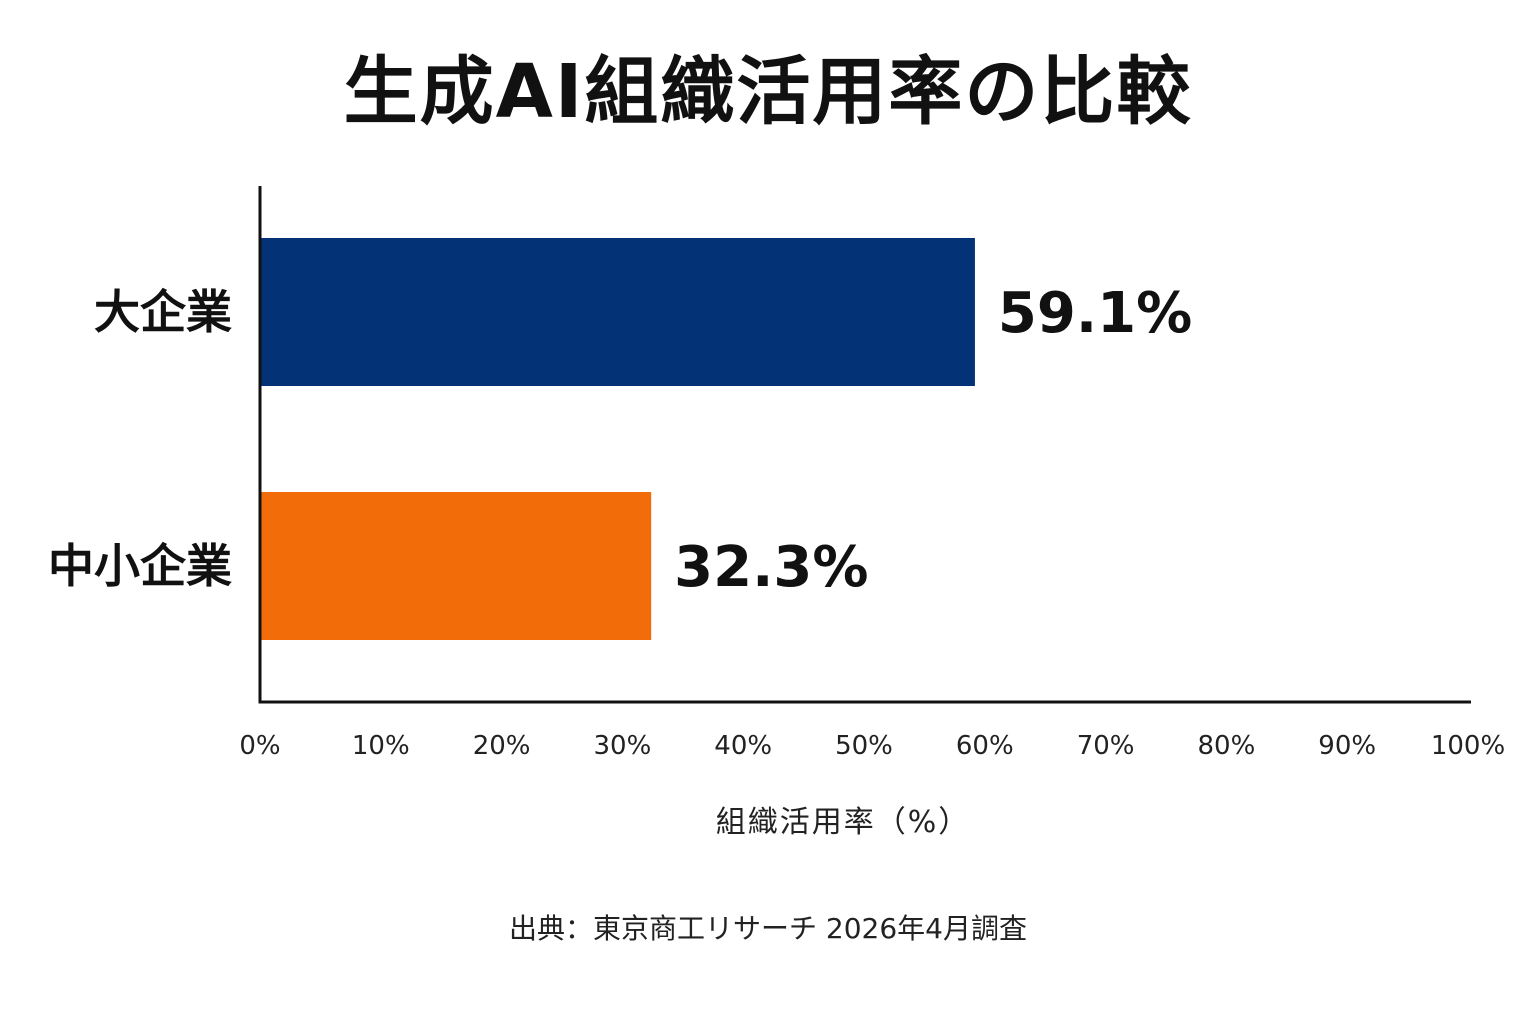  Describe the element at coordinates (259, 746) in the screenshot. I see `x-tick-label: 0%` at that location.